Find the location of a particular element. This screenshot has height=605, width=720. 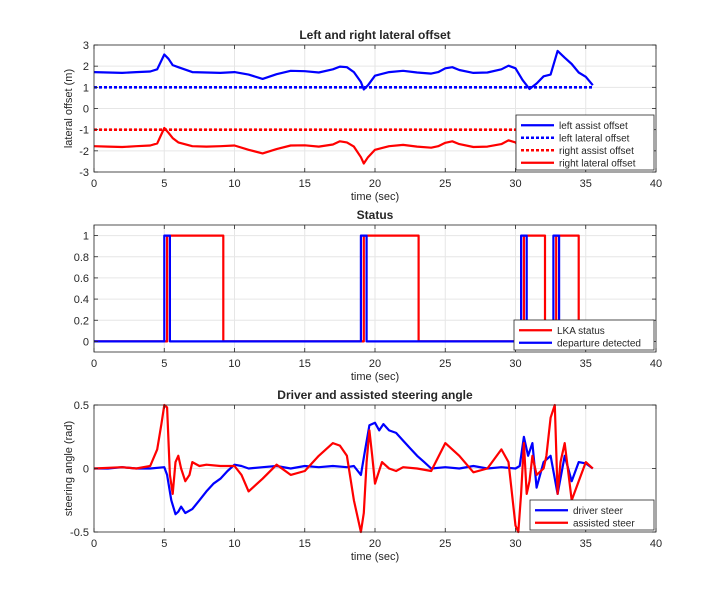

y-axis-label: lateral offset (m) is located at coordinates (69, 108).